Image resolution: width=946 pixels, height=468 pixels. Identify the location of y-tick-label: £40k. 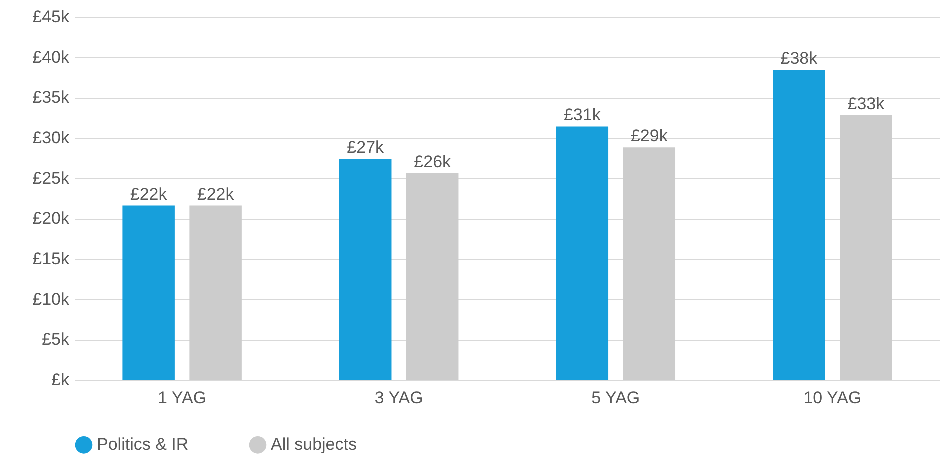
(51, 57).